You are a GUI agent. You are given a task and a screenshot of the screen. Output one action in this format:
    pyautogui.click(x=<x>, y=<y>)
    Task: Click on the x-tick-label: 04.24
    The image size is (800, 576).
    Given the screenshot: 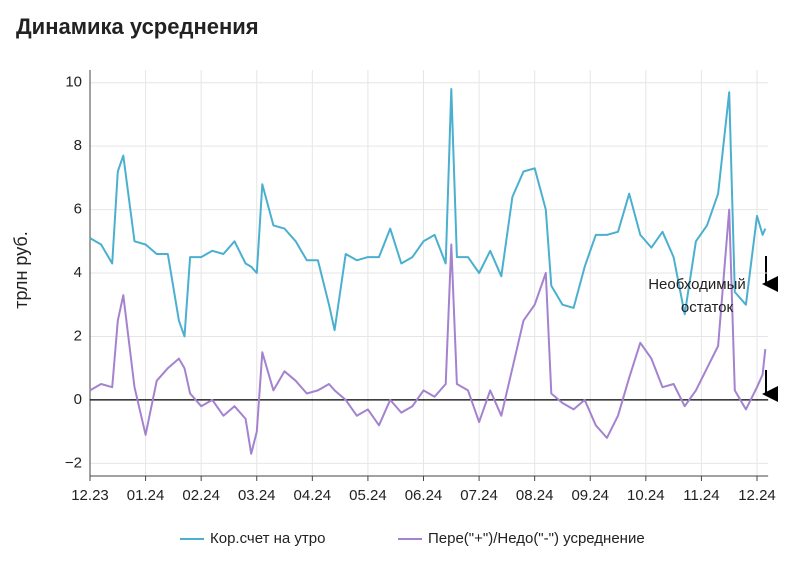 What is the action you would take?
    pyautogui.click(x=313, y=495)
    